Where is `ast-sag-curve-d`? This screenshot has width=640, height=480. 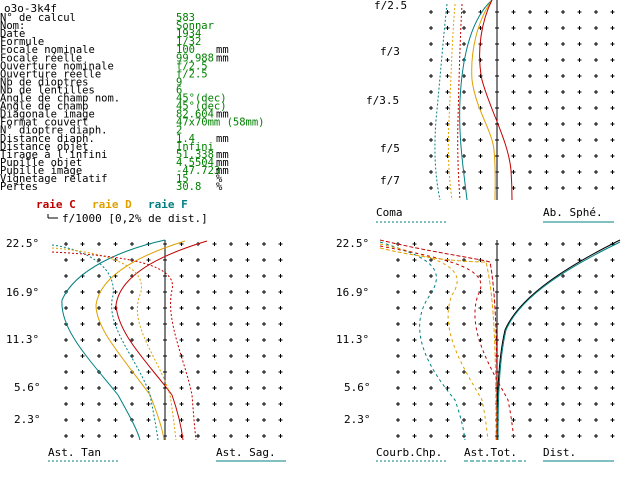
ast-sag-curve-d is located at coordinates (114, 344).